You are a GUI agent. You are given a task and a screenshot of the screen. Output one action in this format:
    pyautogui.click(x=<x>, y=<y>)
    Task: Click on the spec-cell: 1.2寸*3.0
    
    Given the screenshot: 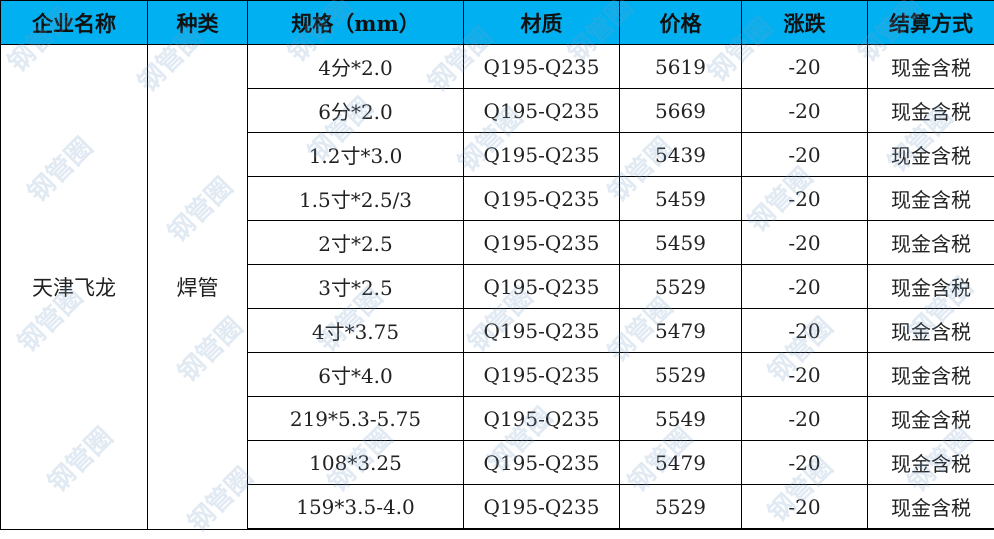 What is the action you would take?
    pyautogui.click(x=356, y=155)
    